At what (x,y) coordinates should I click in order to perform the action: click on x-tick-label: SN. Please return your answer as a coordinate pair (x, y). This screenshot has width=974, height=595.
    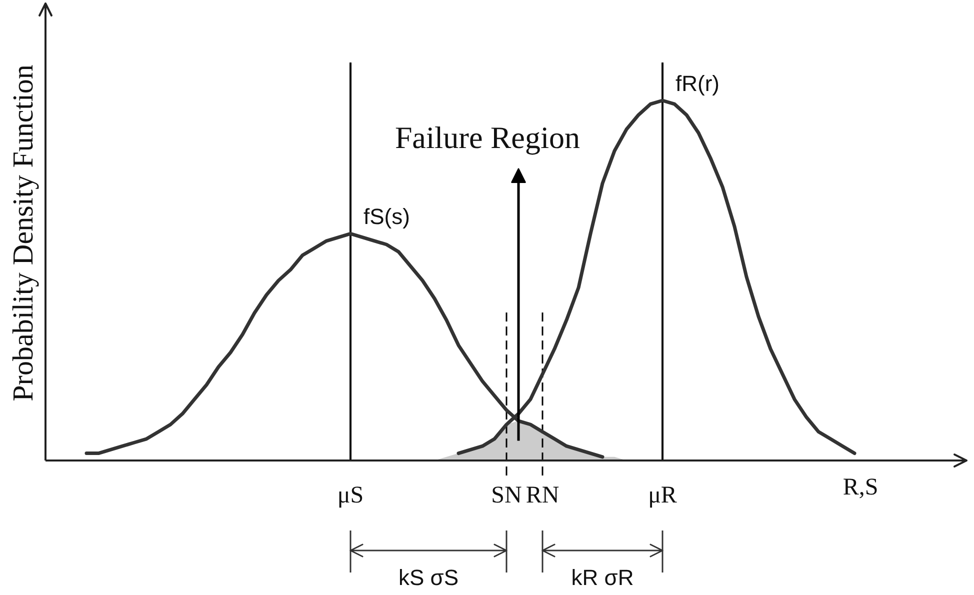
    Looking at the image, I should click on (506, 495).